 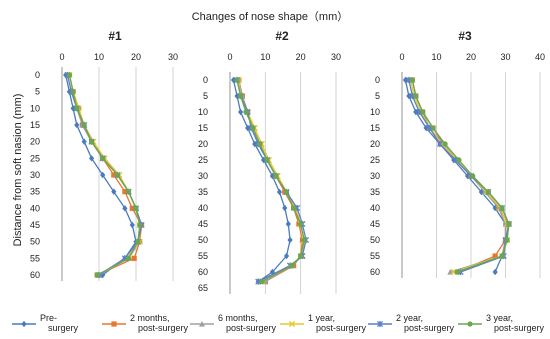 I want to click on x-tick-label: 40, so click(x=540, y=57).